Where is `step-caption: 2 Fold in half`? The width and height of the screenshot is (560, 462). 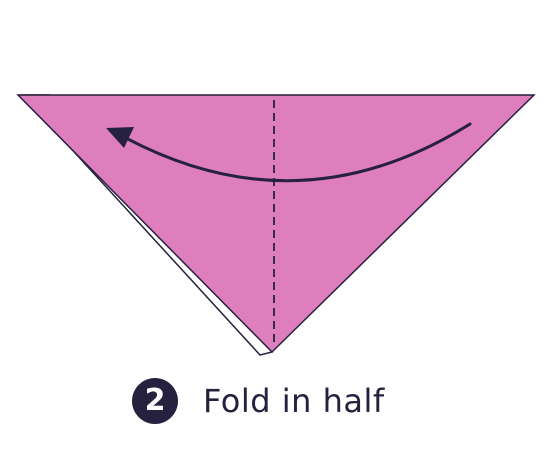
step-caption: 2 Fold in half is located at coordinates (258, 401).